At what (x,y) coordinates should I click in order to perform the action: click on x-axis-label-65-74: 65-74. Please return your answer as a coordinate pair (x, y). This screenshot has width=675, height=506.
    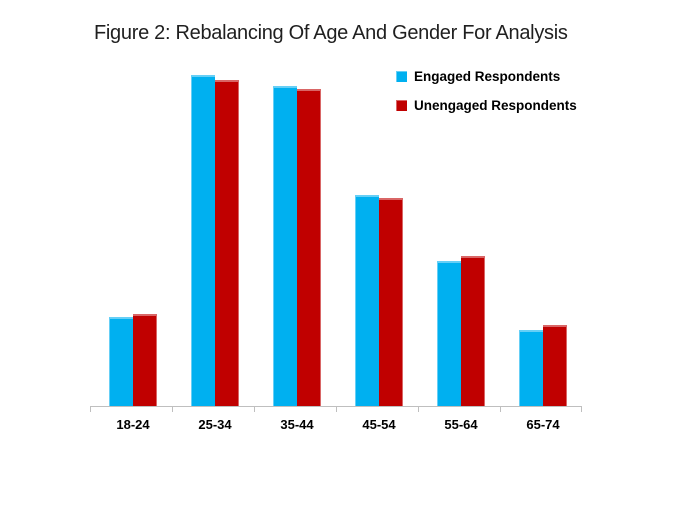
    Looking at the image, I should click on (543, 424).